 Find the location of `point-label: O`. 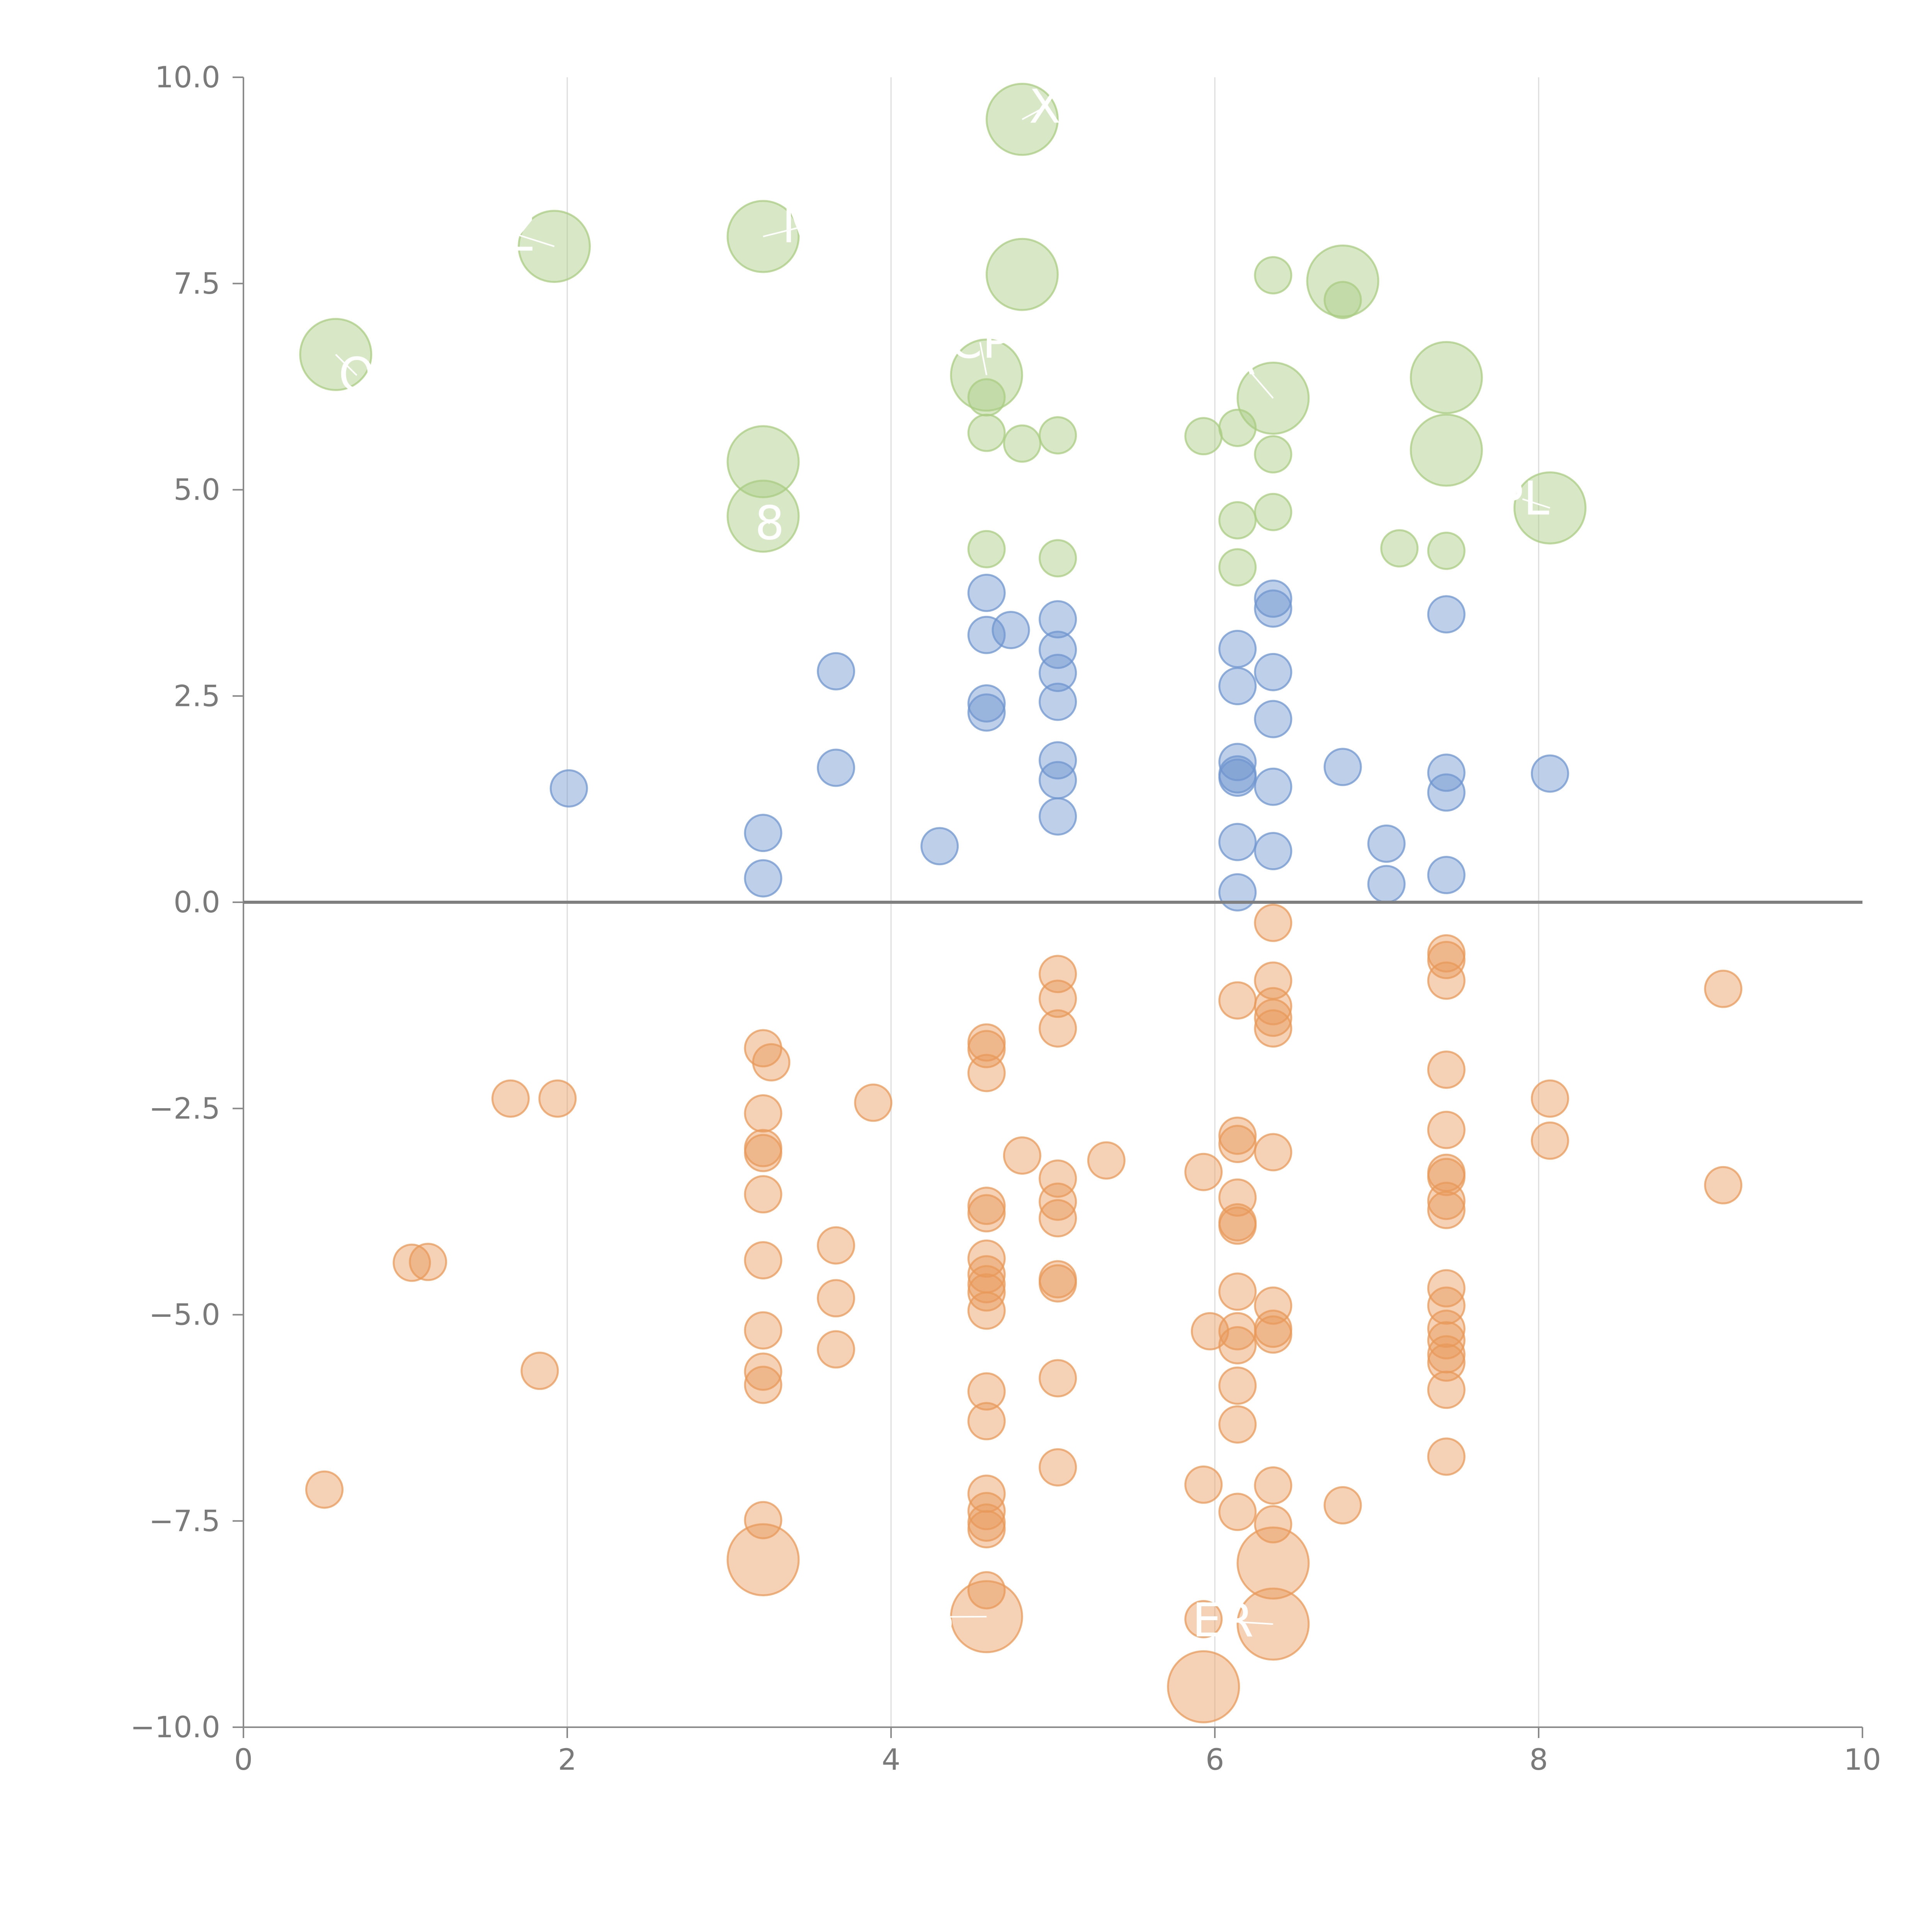

point-label: O is located at coordinates (356, 375).